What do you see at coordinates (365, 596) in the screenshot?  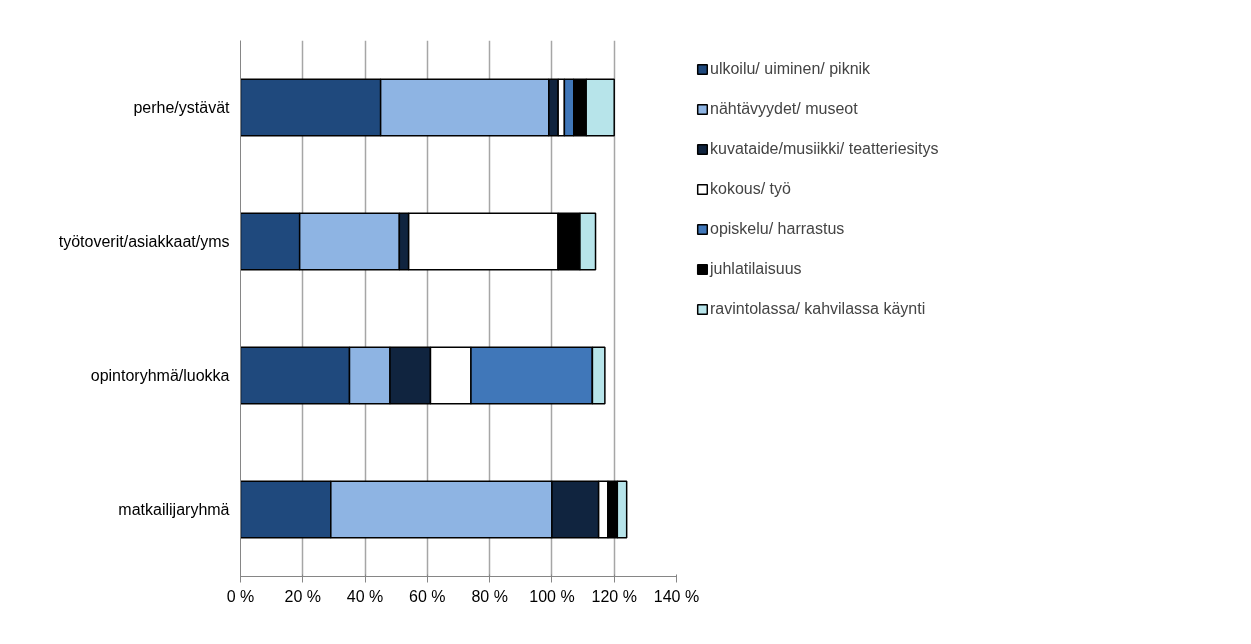 I see `x-tick-label: 40 %` at bounding box center [365, 596].